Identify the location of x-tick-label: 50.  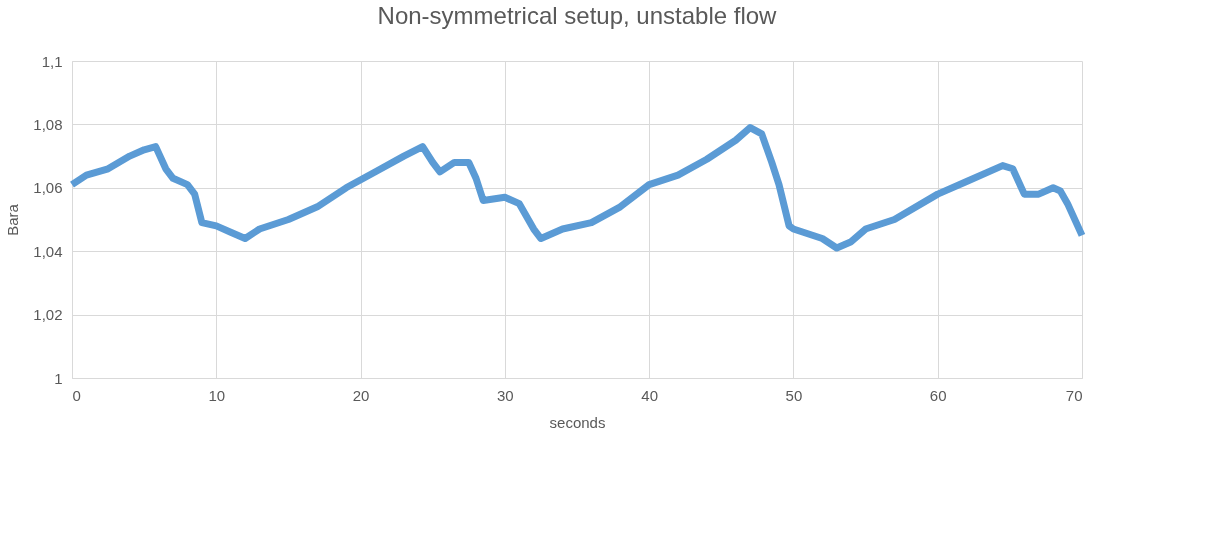
(794, 395).